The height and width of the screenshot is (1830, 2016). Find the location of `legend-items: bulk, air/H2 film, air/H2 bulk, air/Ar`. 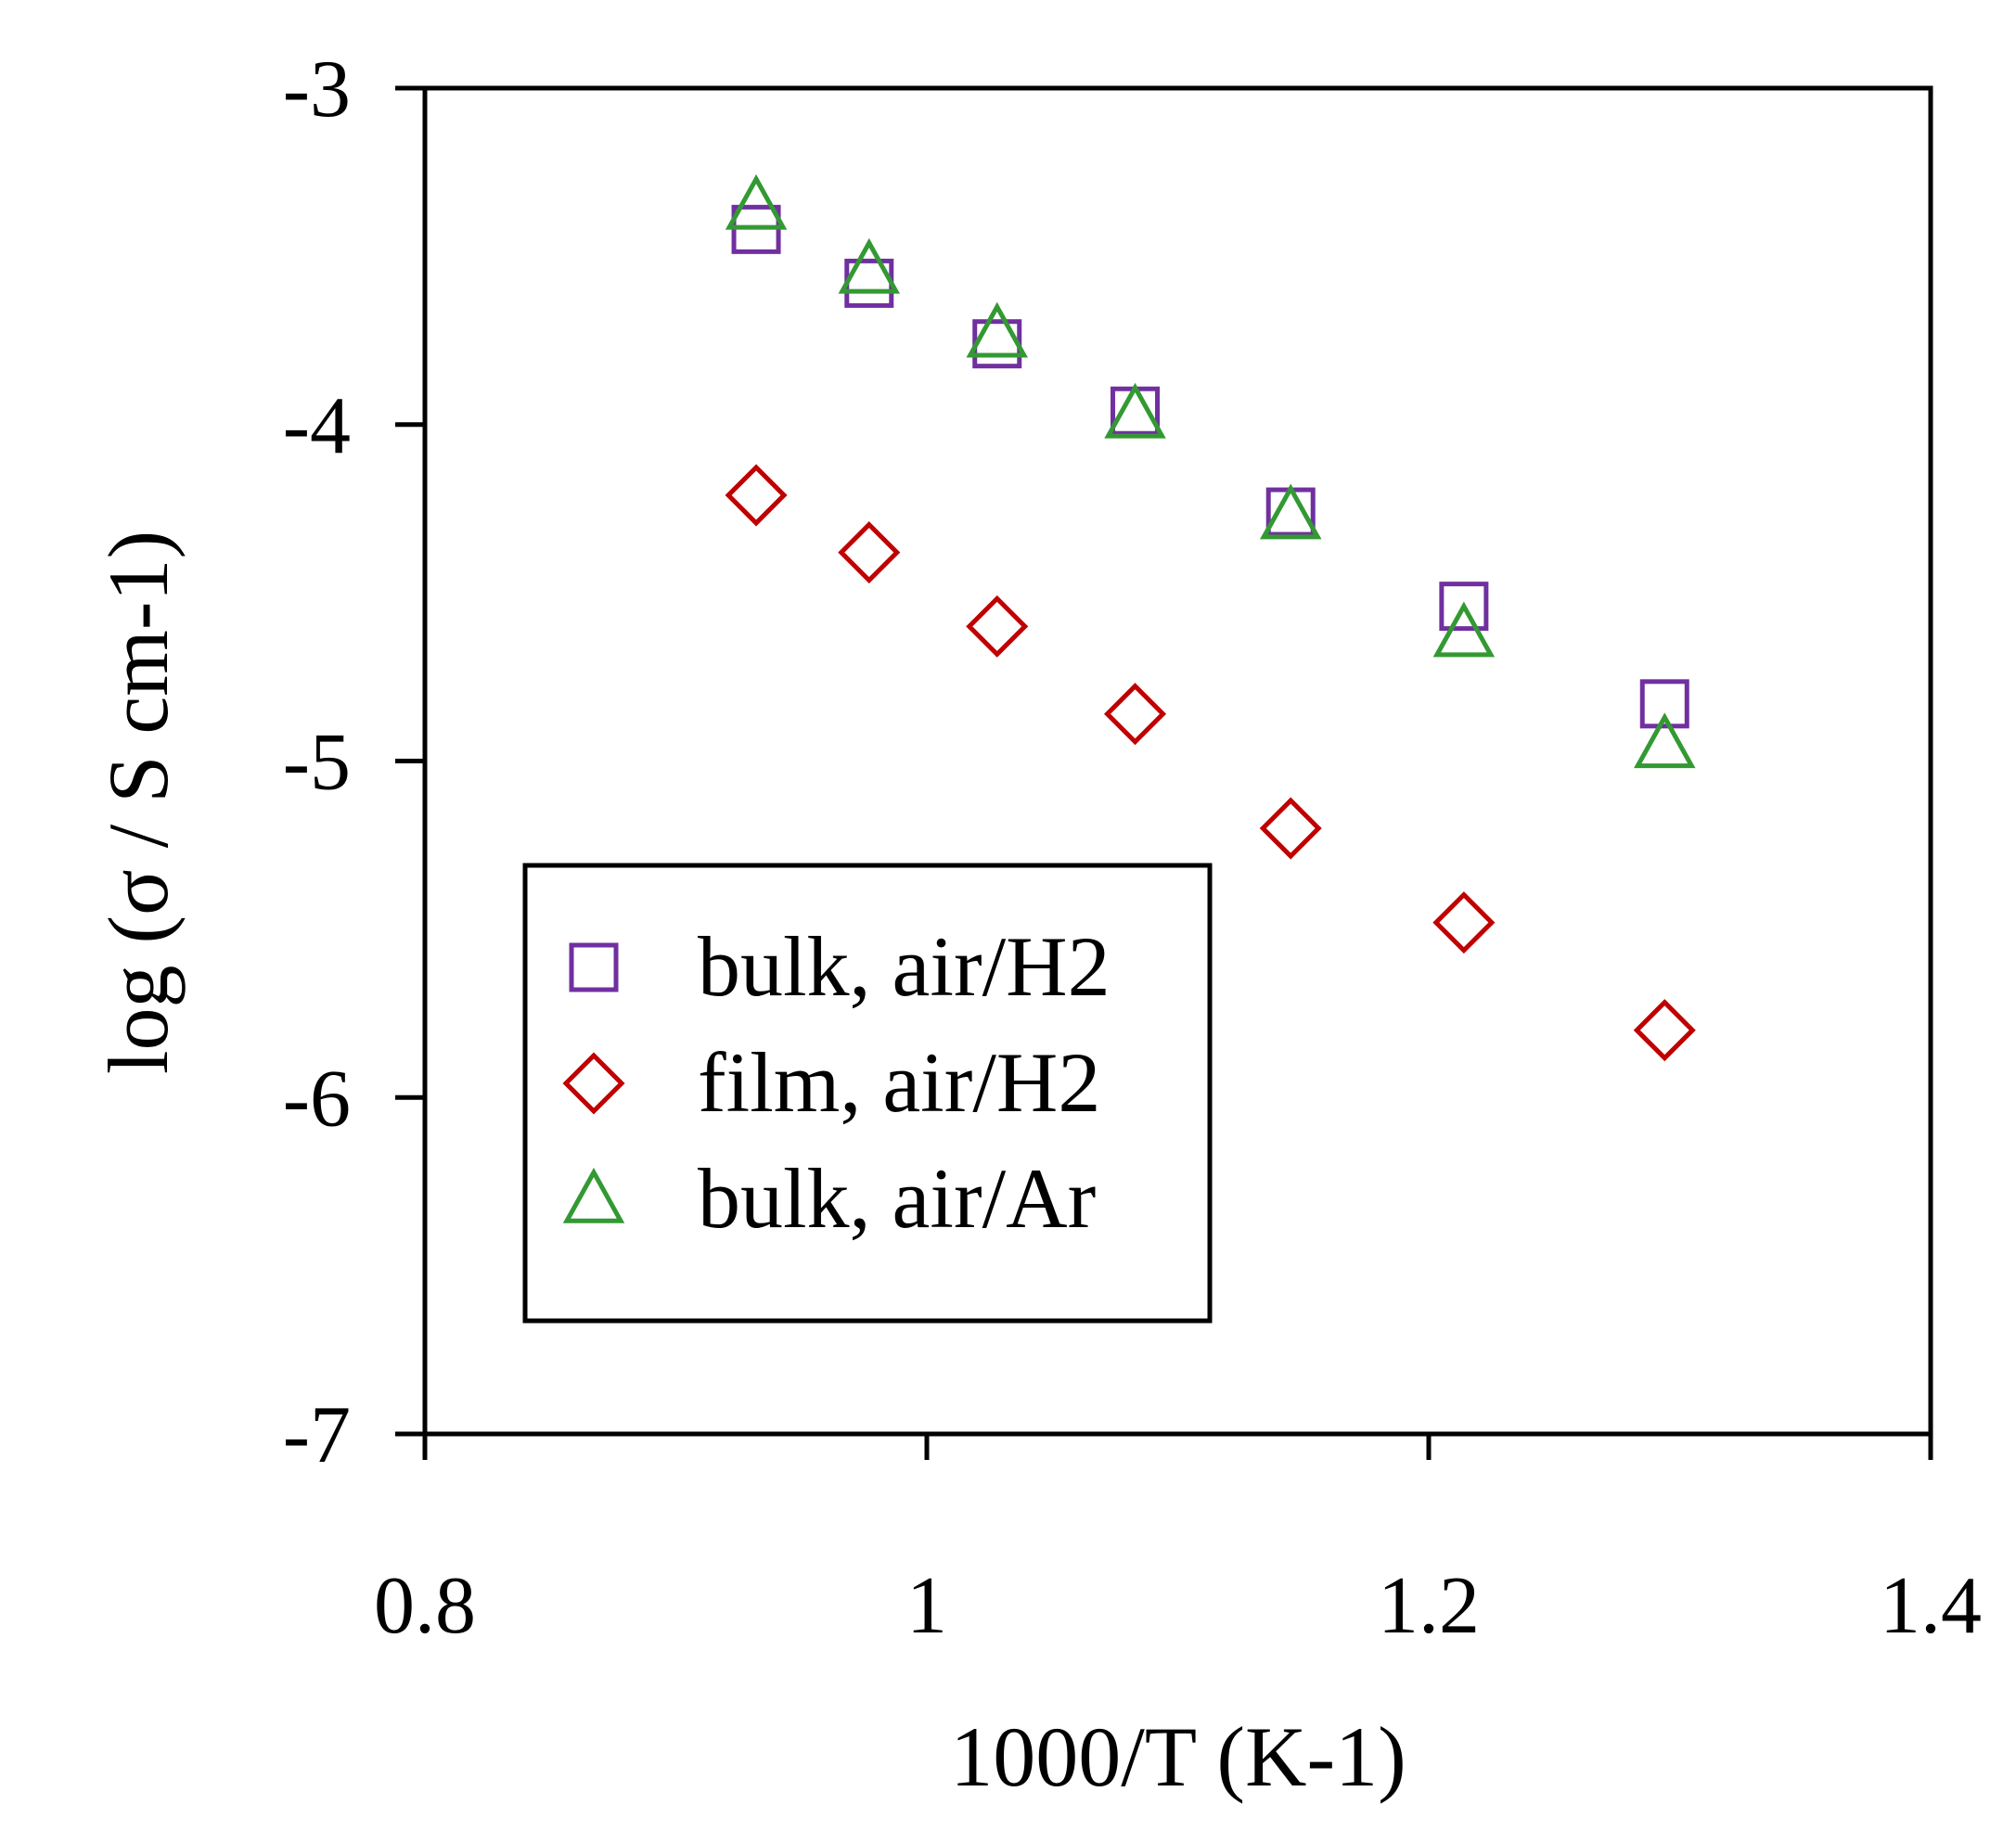

legend-items: bulk, air/H2 film, air/H2 bulk, air/Ar is located at coordinates (837, 1082).